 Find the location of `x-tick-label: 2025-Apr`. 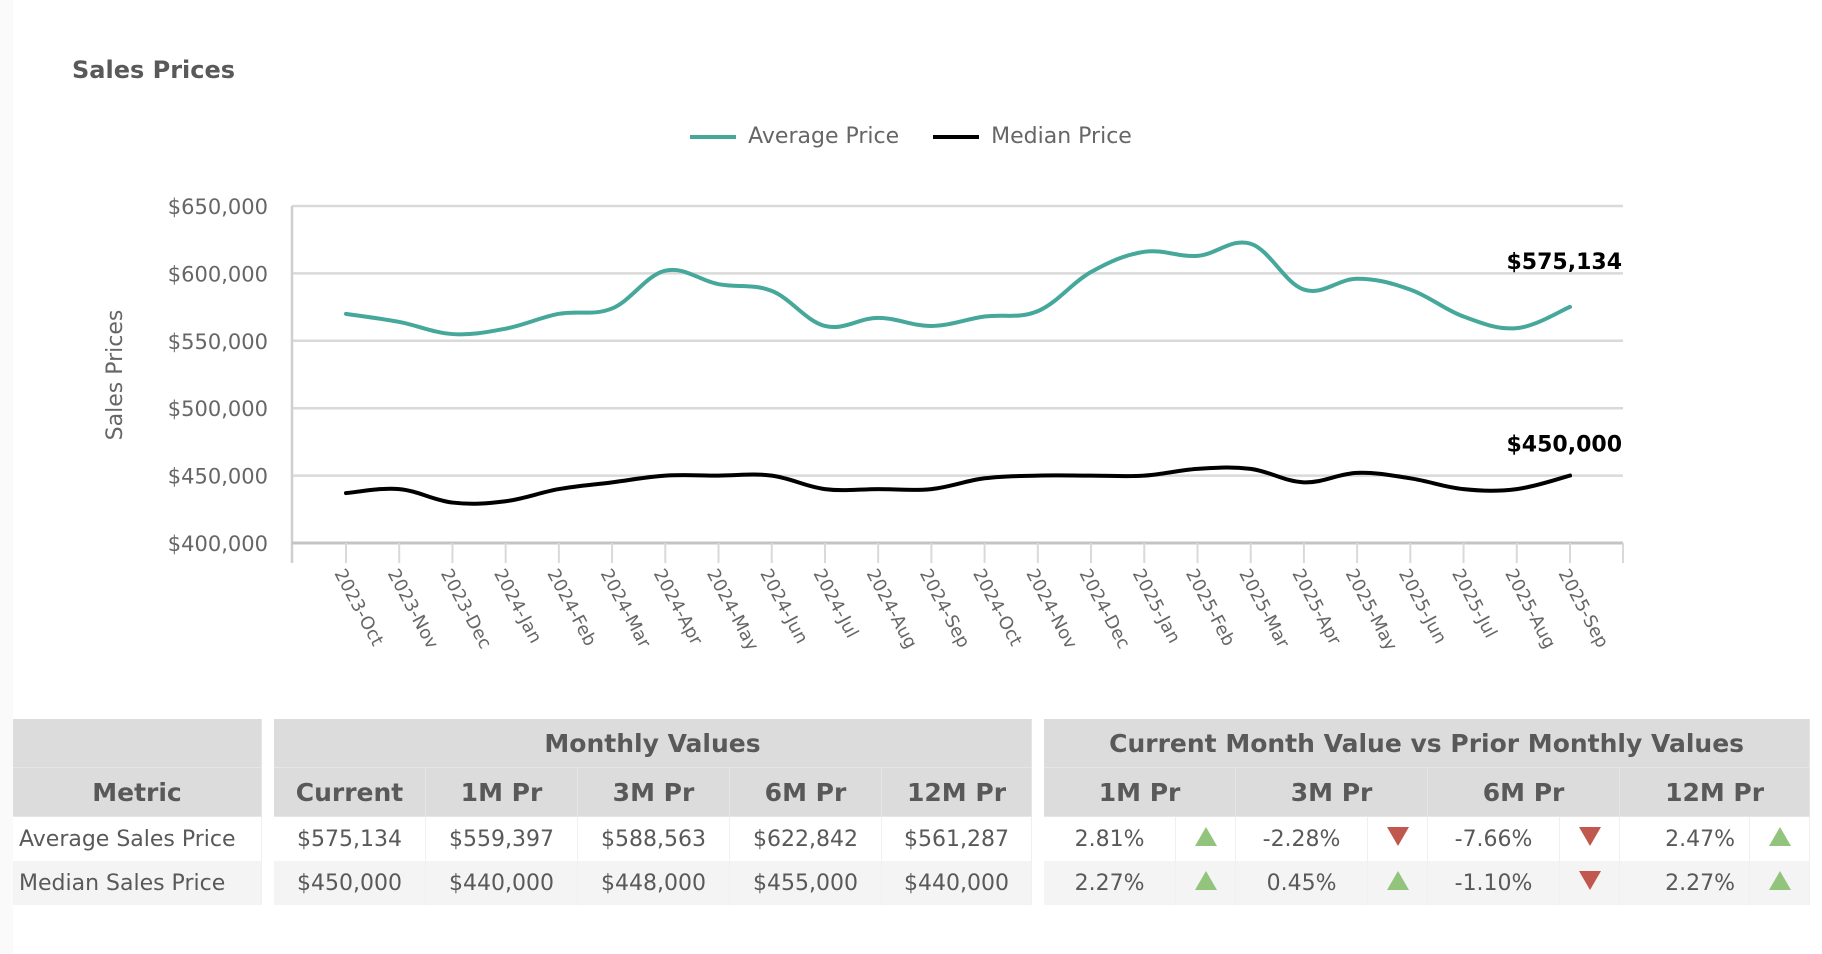

x-tick-label: 2025-Apr is located at coordinates (1316, 607).